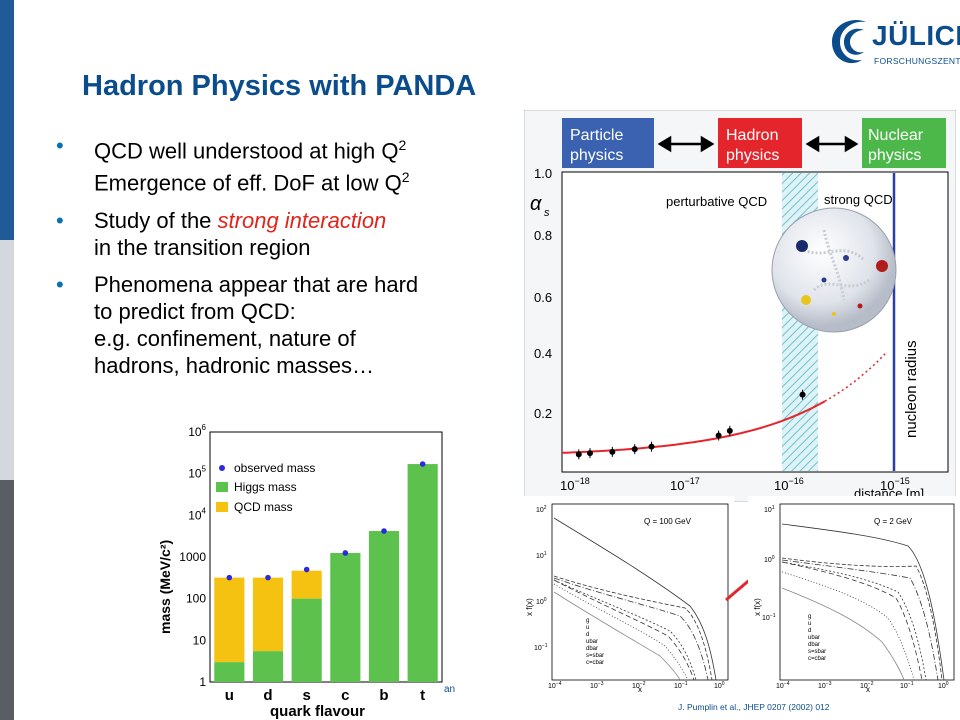 This screenshot has height=720, width=960. I want to click on bullet-text: QCD well understood at high Q, so click(246, 151).